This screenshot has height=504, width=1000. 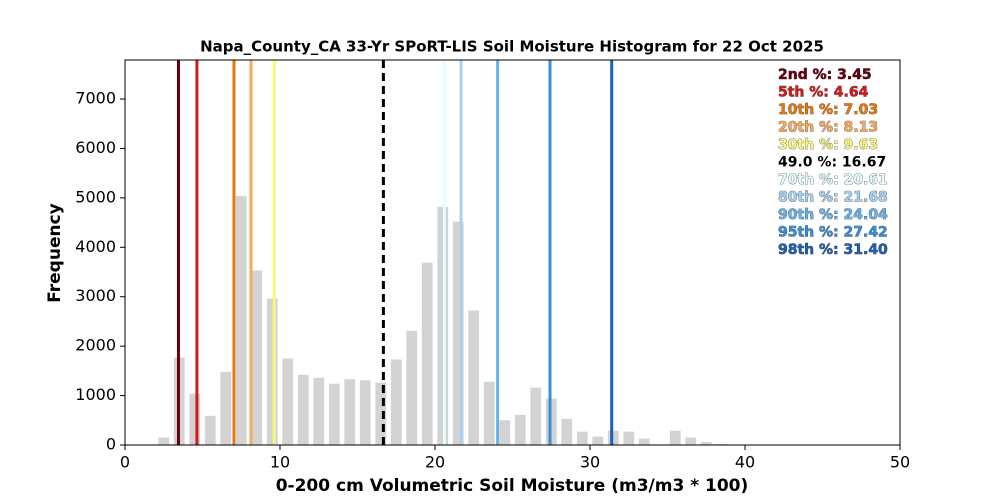 I want to click on percentile-label: 70th %: 20.61, so click(x=833, y=180).